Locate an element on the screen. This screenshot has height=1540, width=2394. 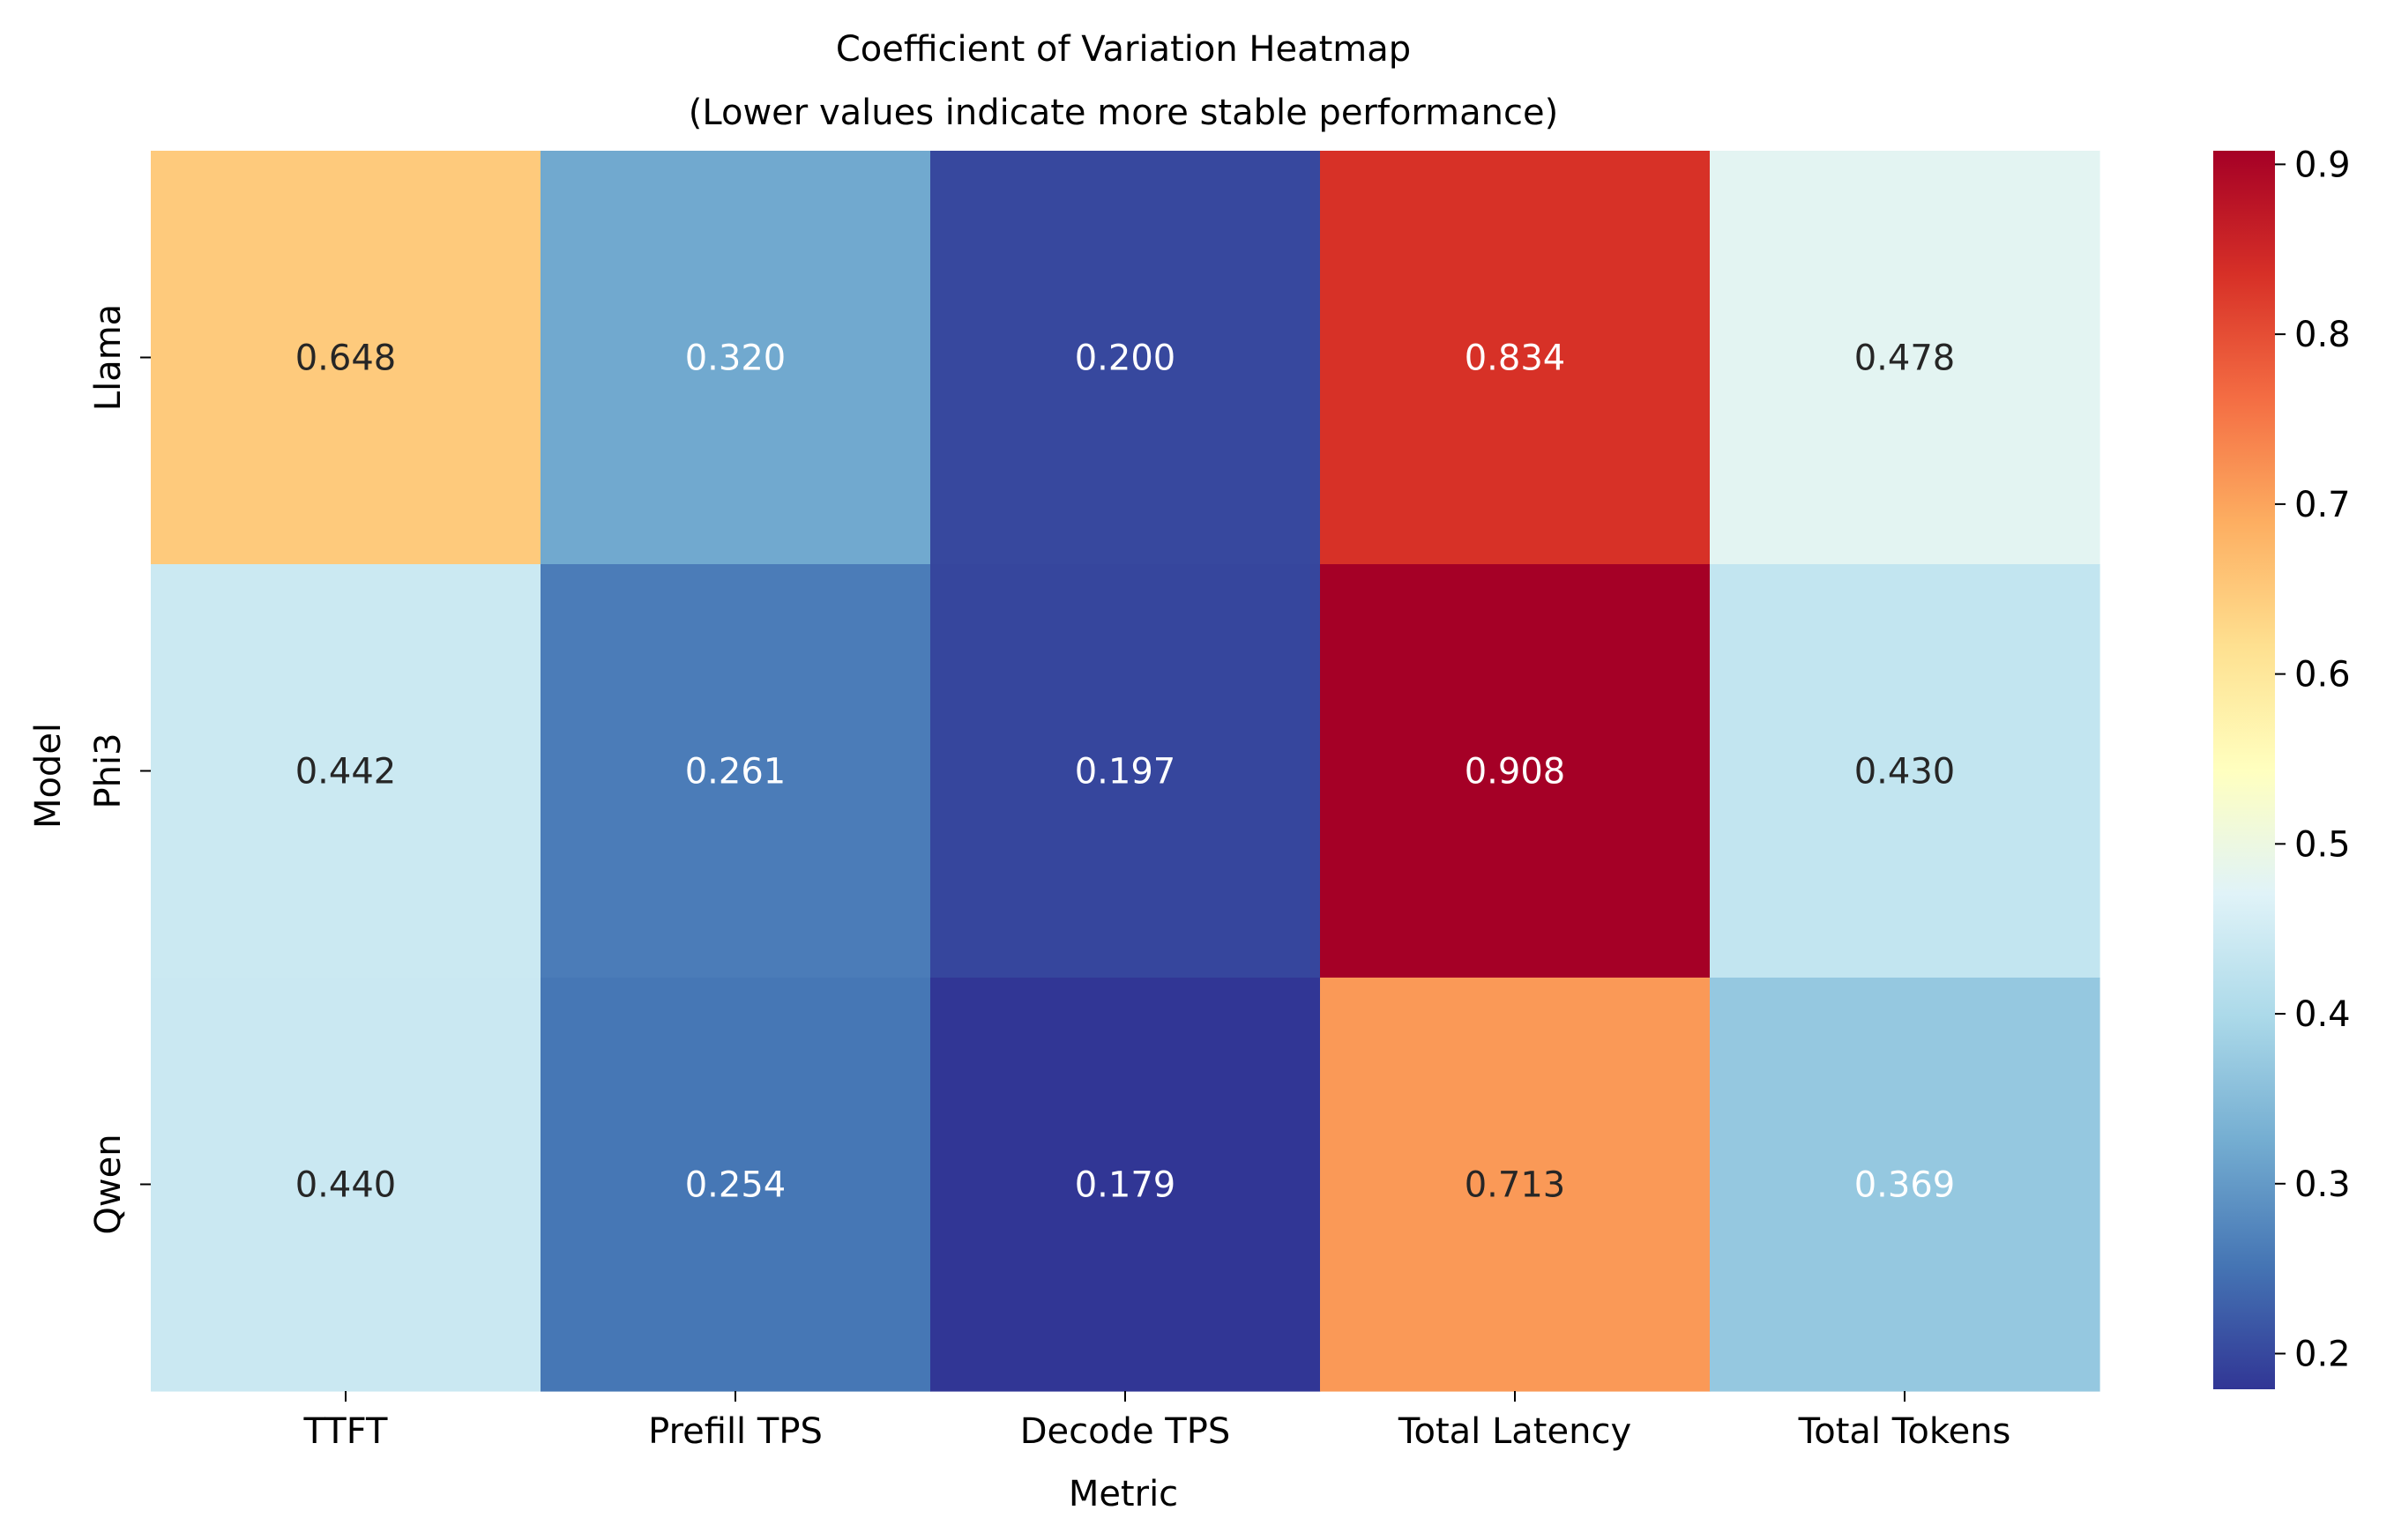
x-tick-label: Total Tokens is located at coordinates (1904, 1431).